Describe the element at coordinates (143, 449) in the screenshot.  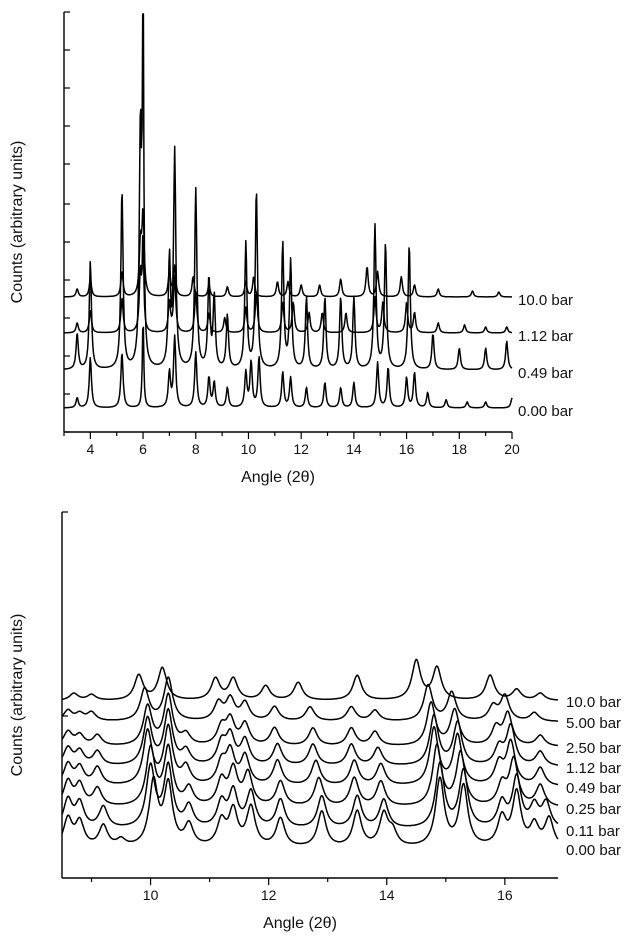
I see `x-tick-label: 6` at that location.